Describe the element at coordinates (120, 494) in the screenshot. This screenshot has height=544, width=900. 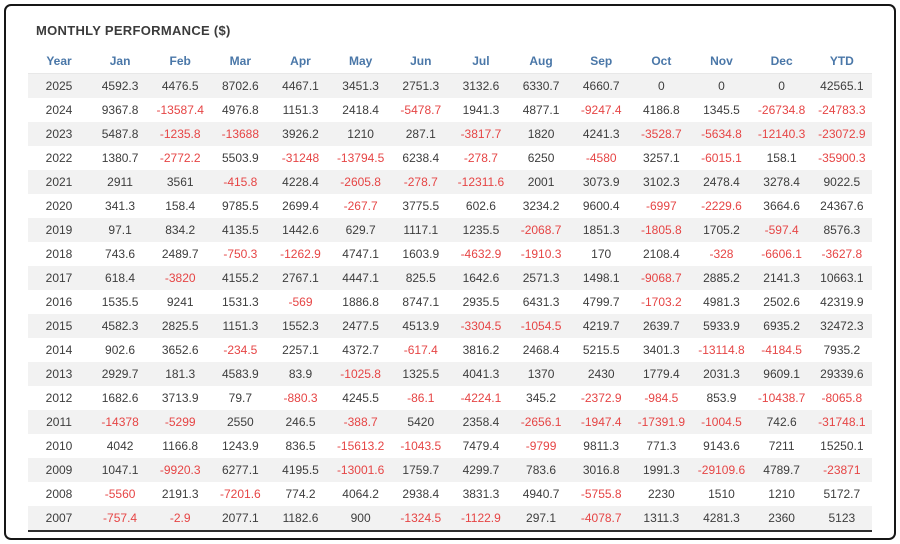
I see `value-cell: -5560` at that location.